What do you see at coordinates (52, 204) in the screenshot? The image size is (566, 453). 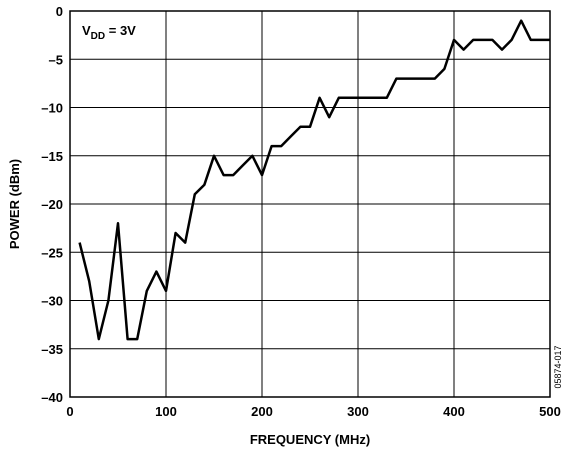 I see `y-tick-label: –20` at bounding box center [52, 204].